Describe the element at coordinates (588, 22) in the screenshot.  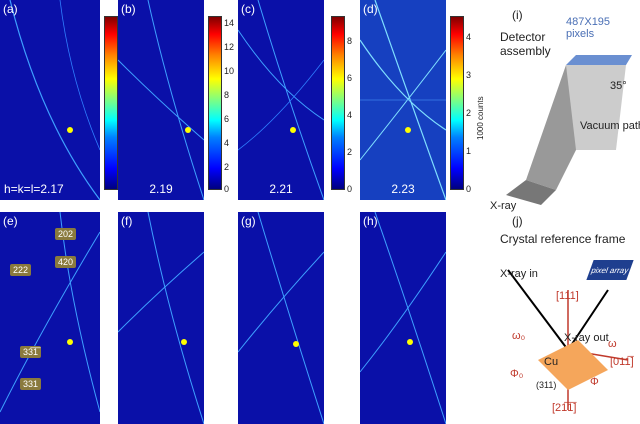
I see `pixels-line: 487X195` at that location.